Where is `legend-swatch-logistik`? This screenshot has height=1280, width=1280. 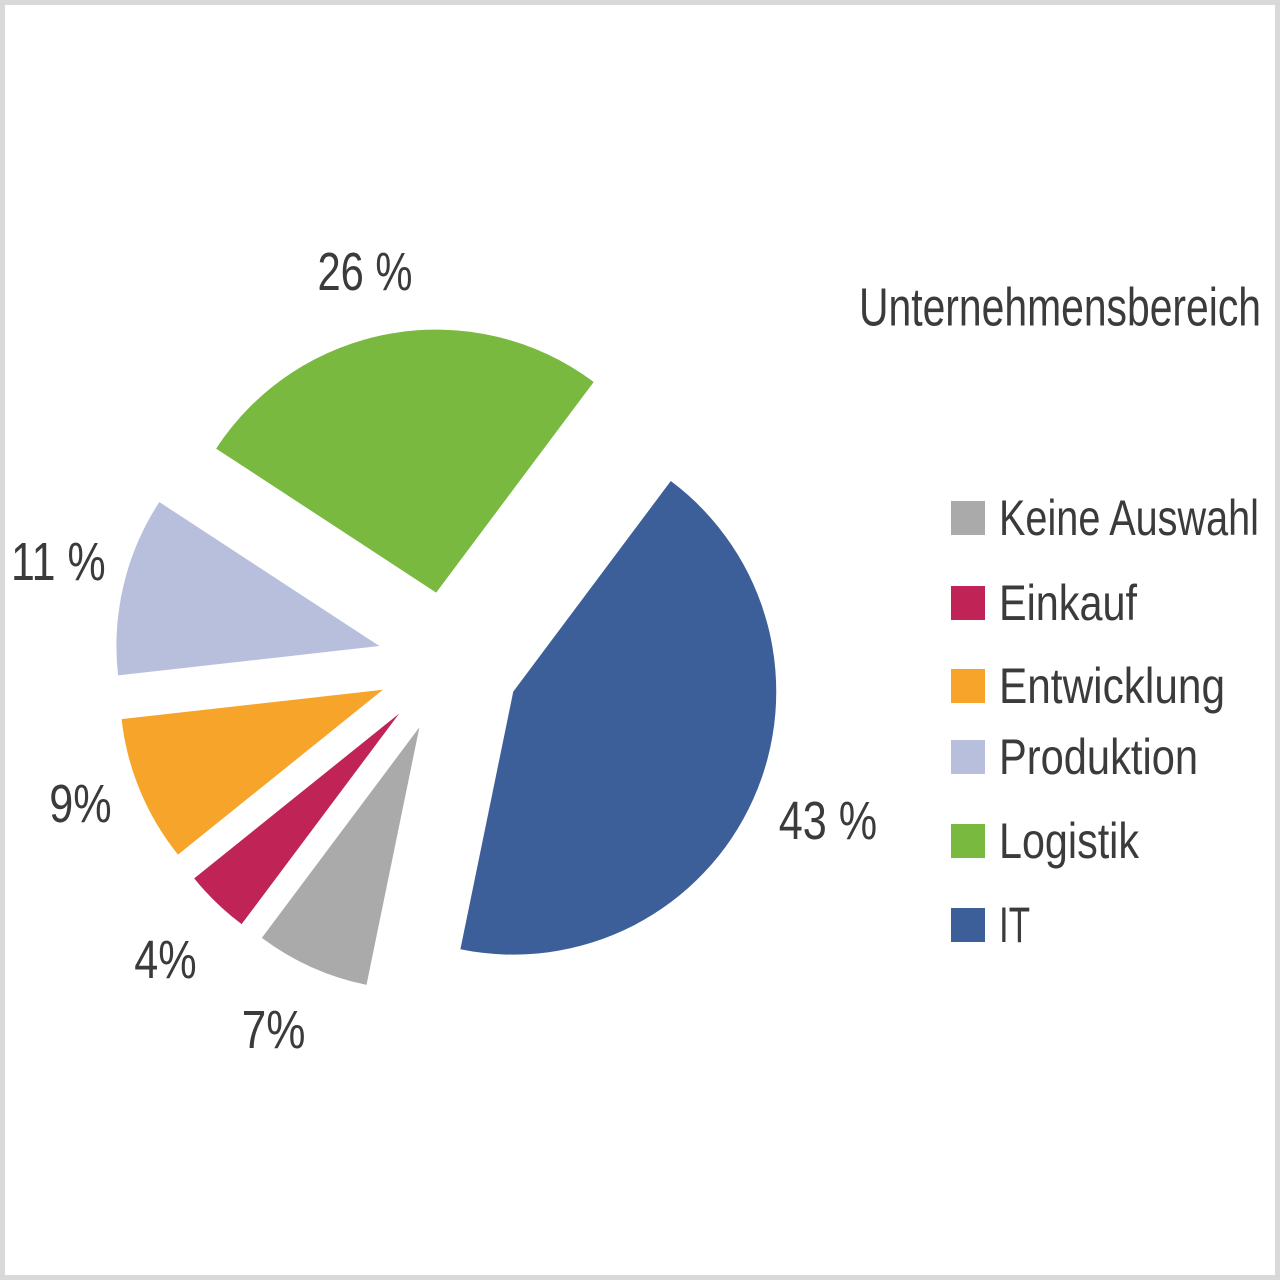 legend-swatch-logistik is located at coordinates (968, 841).